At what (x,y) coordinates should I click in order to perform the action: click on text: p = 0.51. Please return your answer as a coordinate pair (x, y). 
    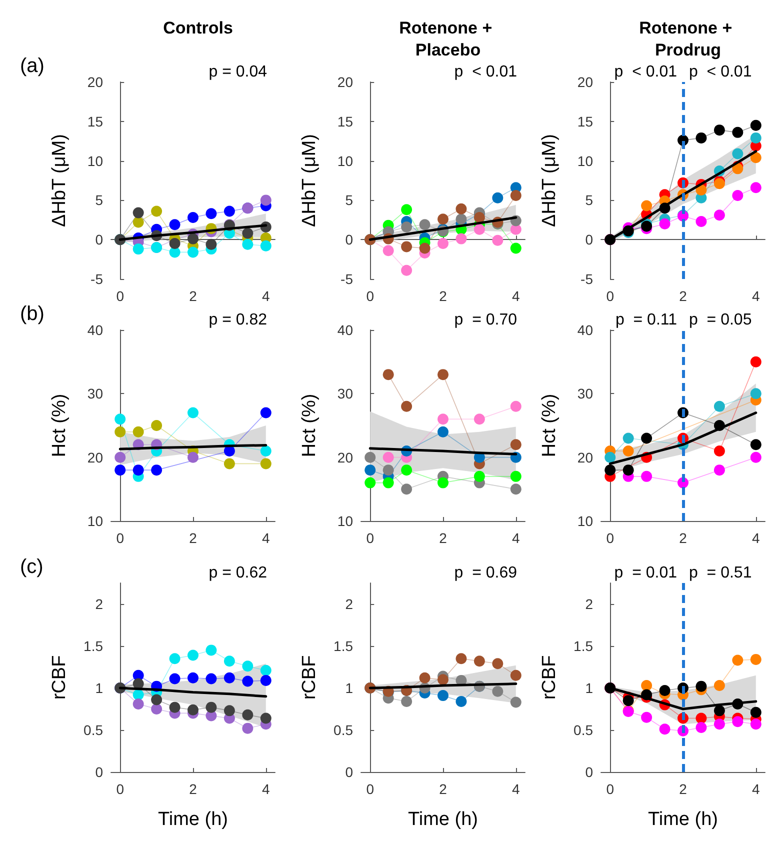
    Looking at the image, I should click on (720, 573).